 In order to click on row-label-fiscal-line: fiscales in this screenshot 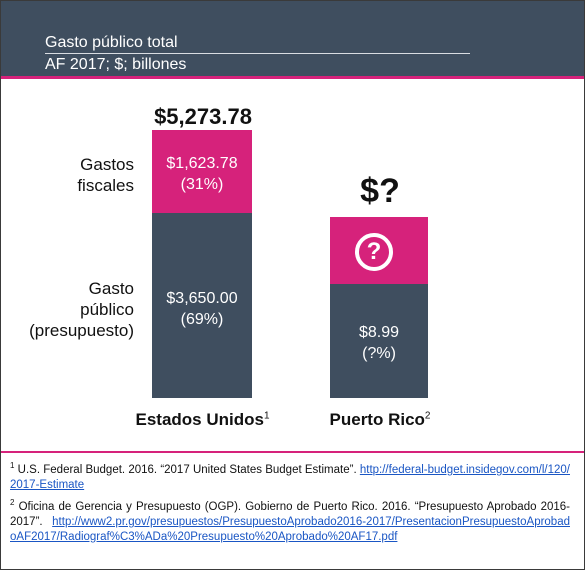, I will do `click(105, 185)`.